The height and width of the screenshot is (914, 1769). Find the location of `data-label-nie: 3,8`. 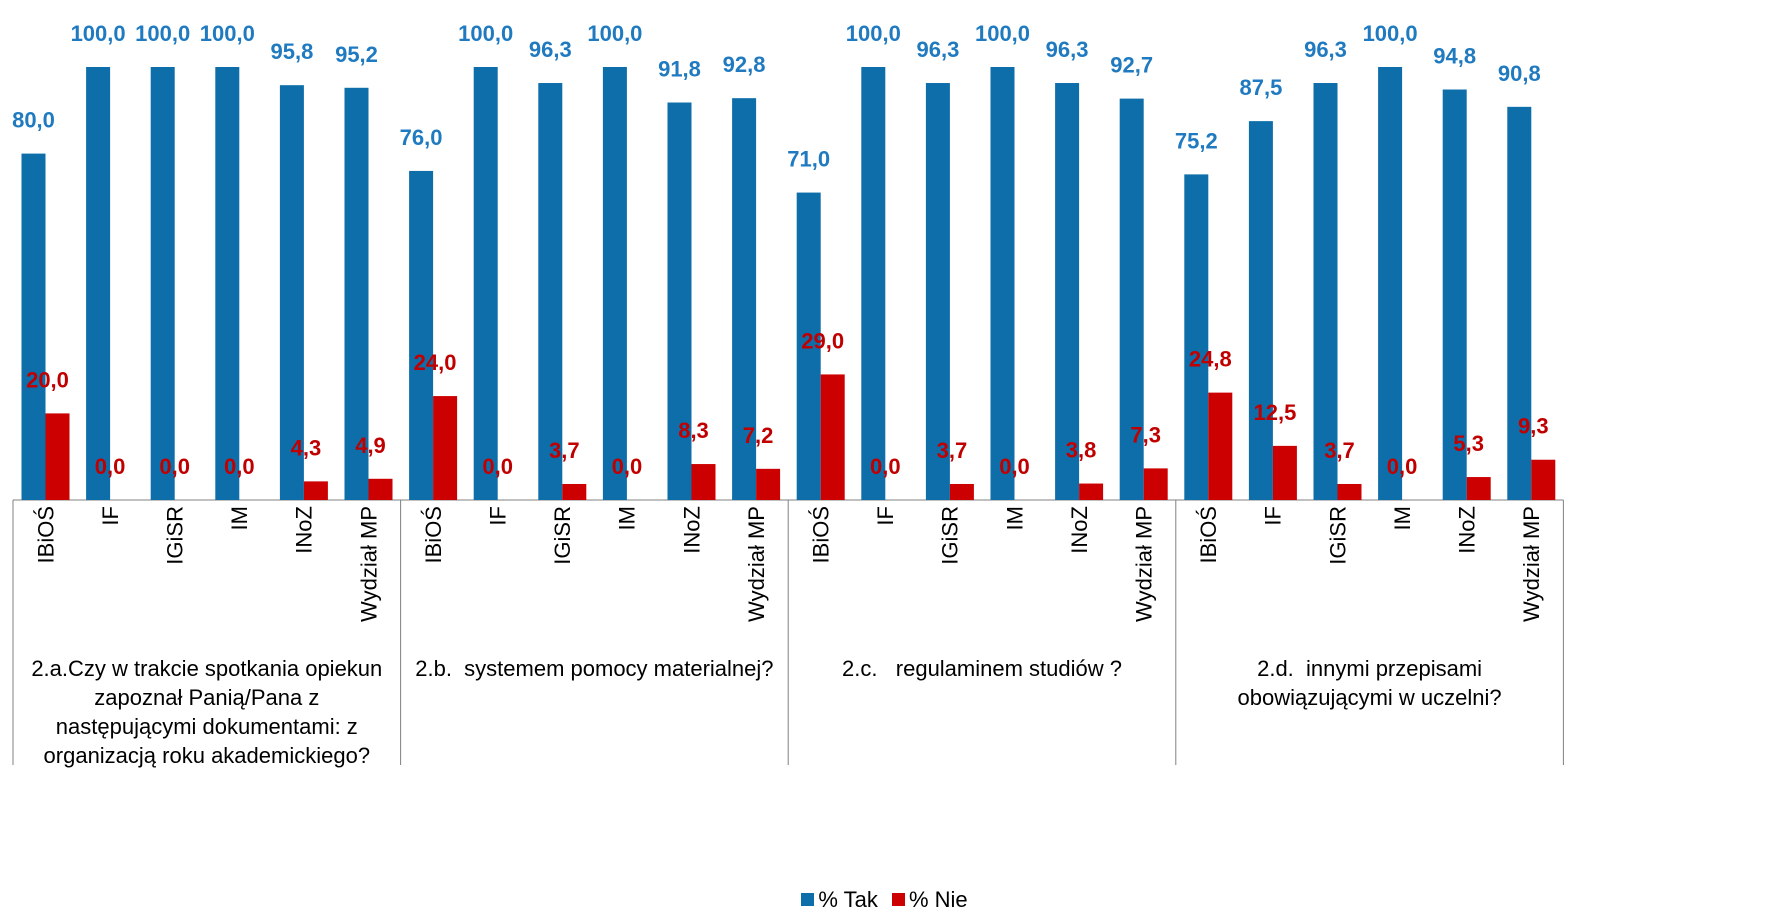

data-label-nie: 3,8 is located at coordinates (1081, 450).